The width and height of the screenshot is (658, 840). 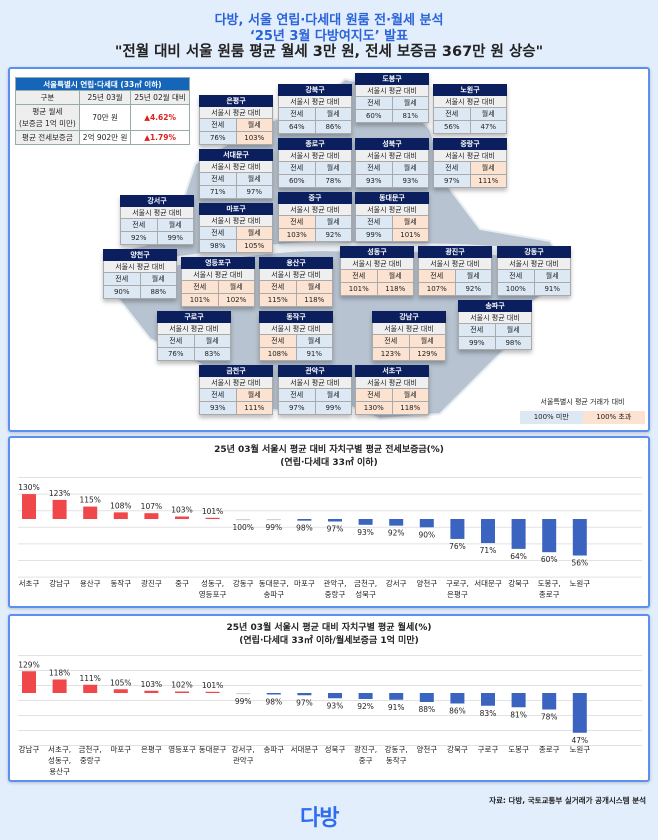 What do you see at coordinates (89, 678) in the screenshot?
I see `data-label: 111%` at bounding box center [89, 678].